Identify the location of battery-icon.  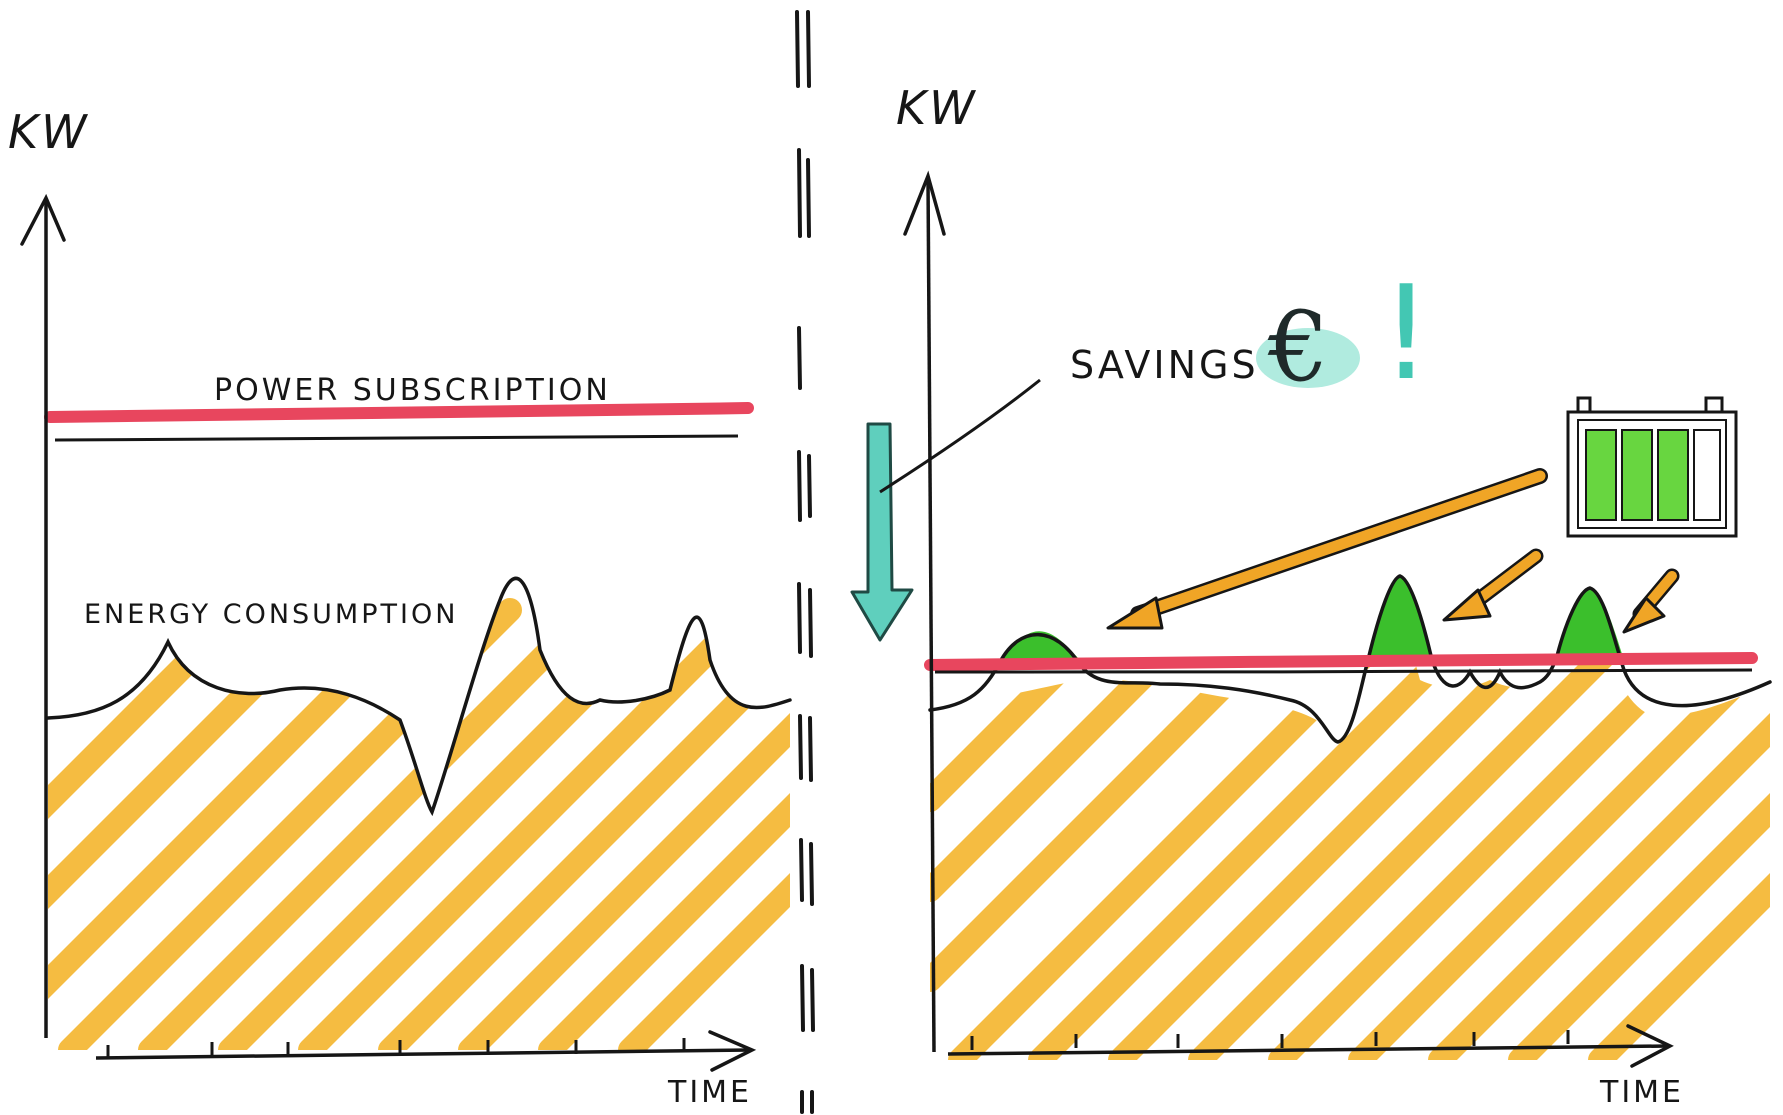
(1652, 467).